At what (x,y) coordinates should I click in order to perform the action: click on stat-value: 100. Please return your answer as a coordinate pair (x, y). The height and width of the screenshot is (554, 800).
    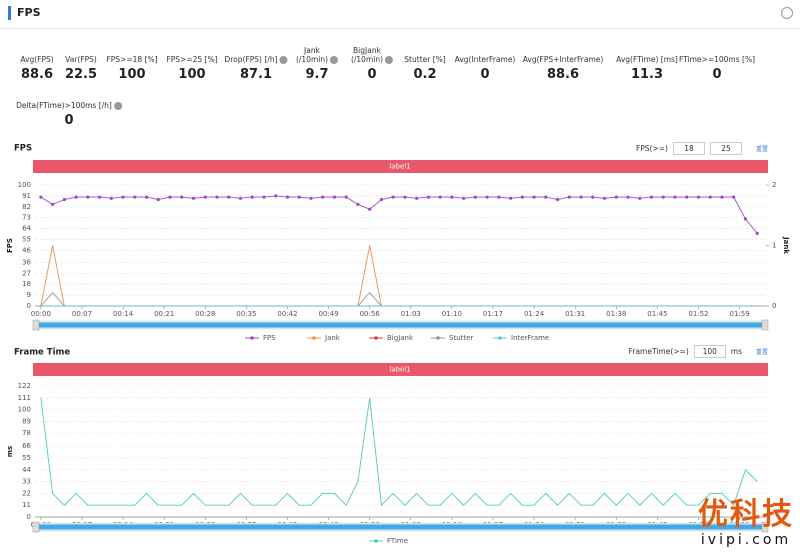
    Looking at the image, I should click on (192, 74).